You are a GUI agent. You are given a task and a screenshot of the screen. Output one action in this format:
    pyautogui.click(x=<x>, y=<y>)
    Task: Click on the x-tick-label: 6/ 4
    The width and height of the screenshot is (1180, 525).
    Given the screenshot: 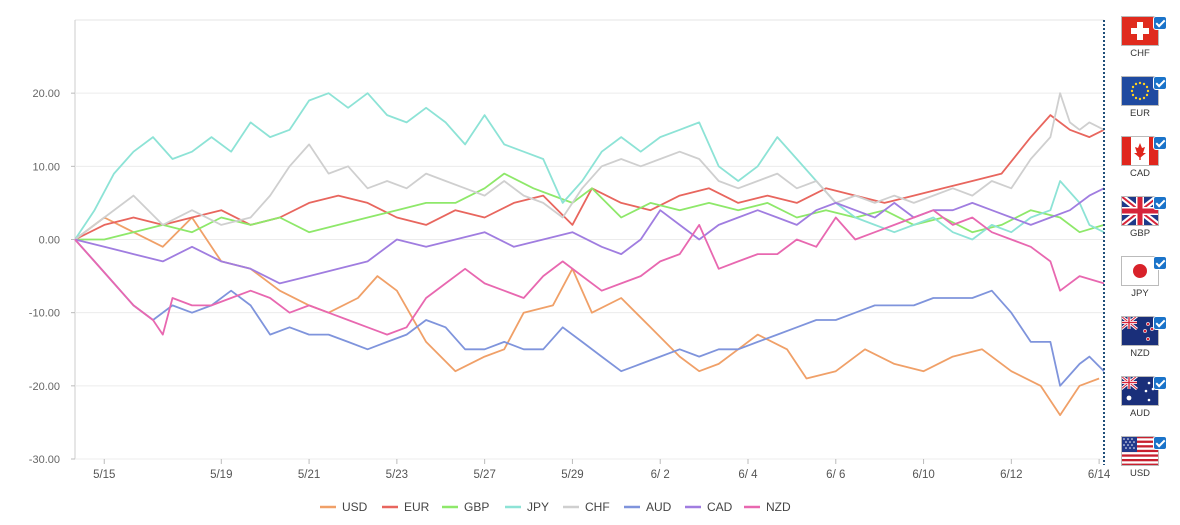 What is the action you would take?
    pyautogui.click(x=748, y=475)
    